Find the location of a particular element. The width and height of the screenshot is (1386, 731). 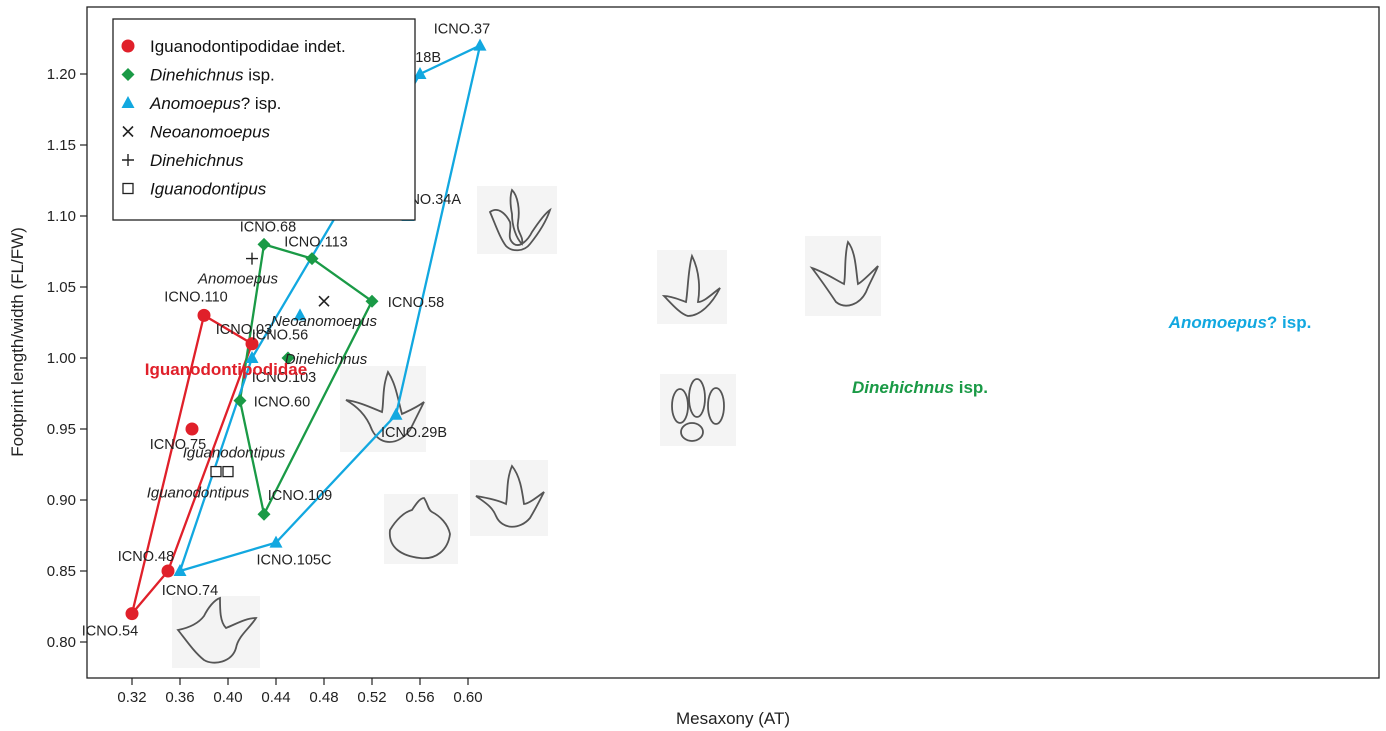

x-tick-label: 0.52 is located at coordinates (371, 697).